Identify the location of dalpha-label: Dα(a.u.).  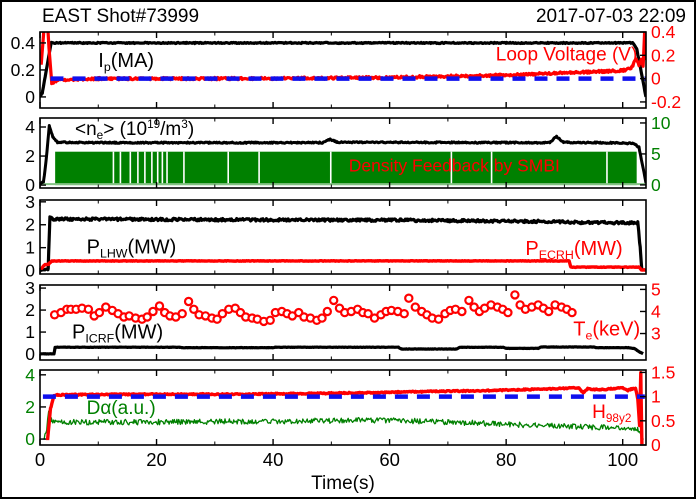
(121, 408).